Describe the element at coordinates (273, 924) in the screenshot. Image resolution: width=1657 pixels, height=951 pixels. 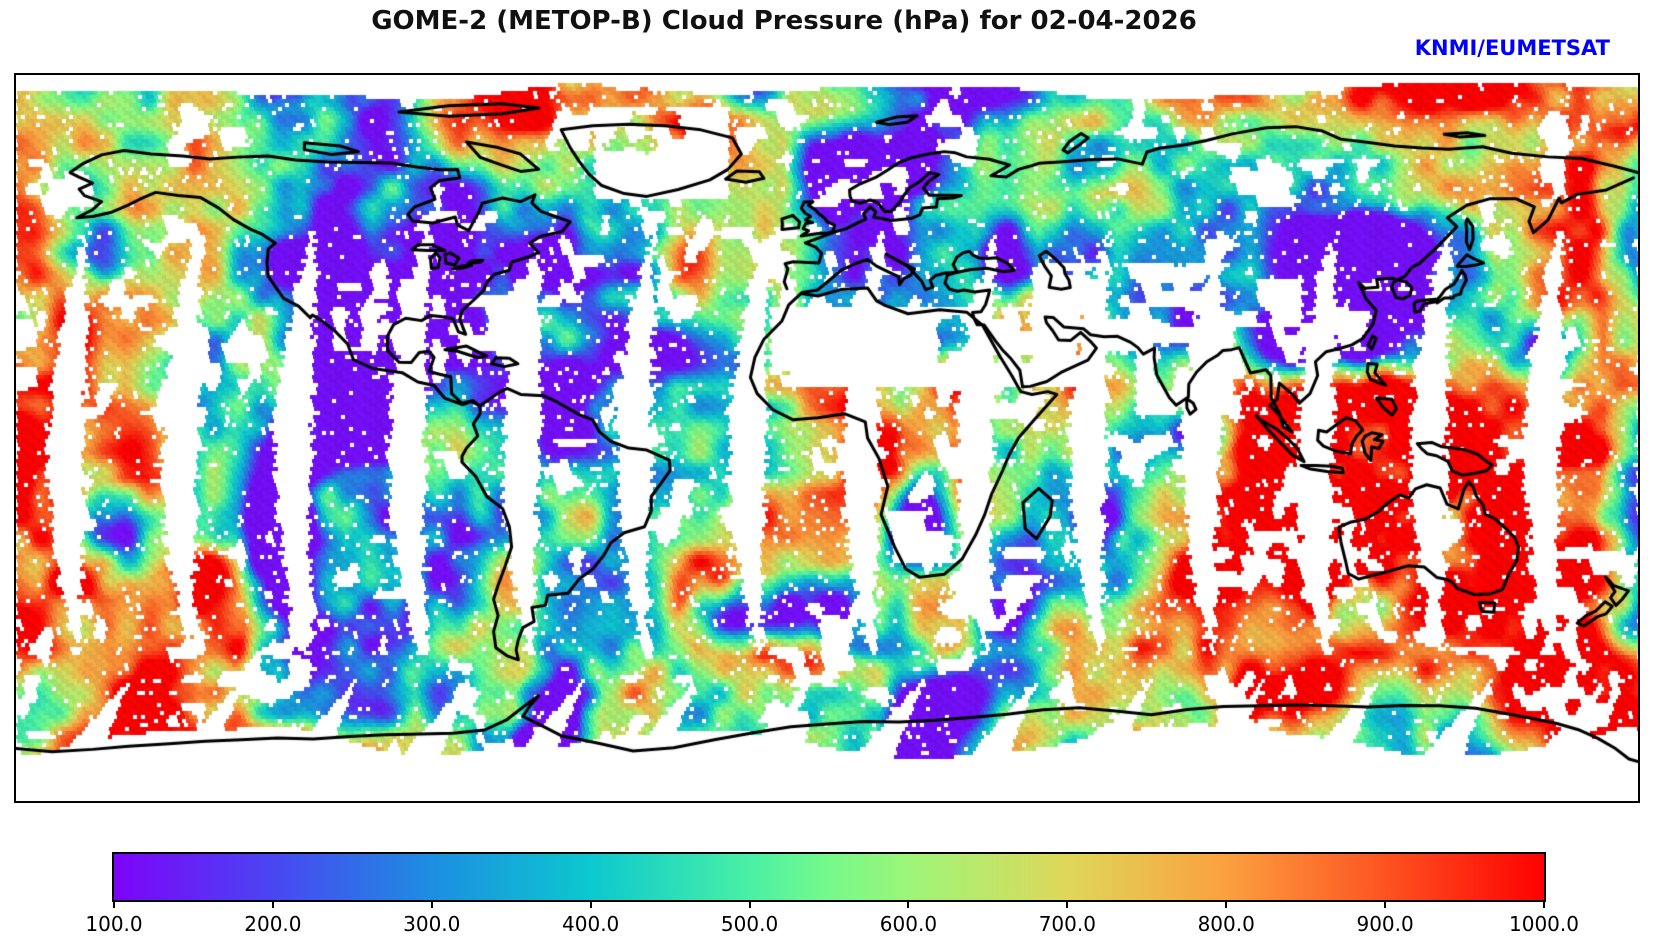
I see `colorbar-tick-label: 200.0` at that location.